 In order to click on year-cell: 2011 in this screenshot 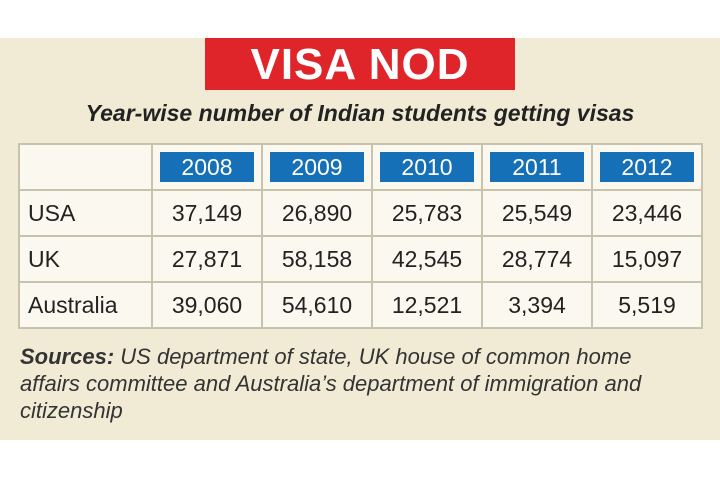, I will do `click(537, 167)`.